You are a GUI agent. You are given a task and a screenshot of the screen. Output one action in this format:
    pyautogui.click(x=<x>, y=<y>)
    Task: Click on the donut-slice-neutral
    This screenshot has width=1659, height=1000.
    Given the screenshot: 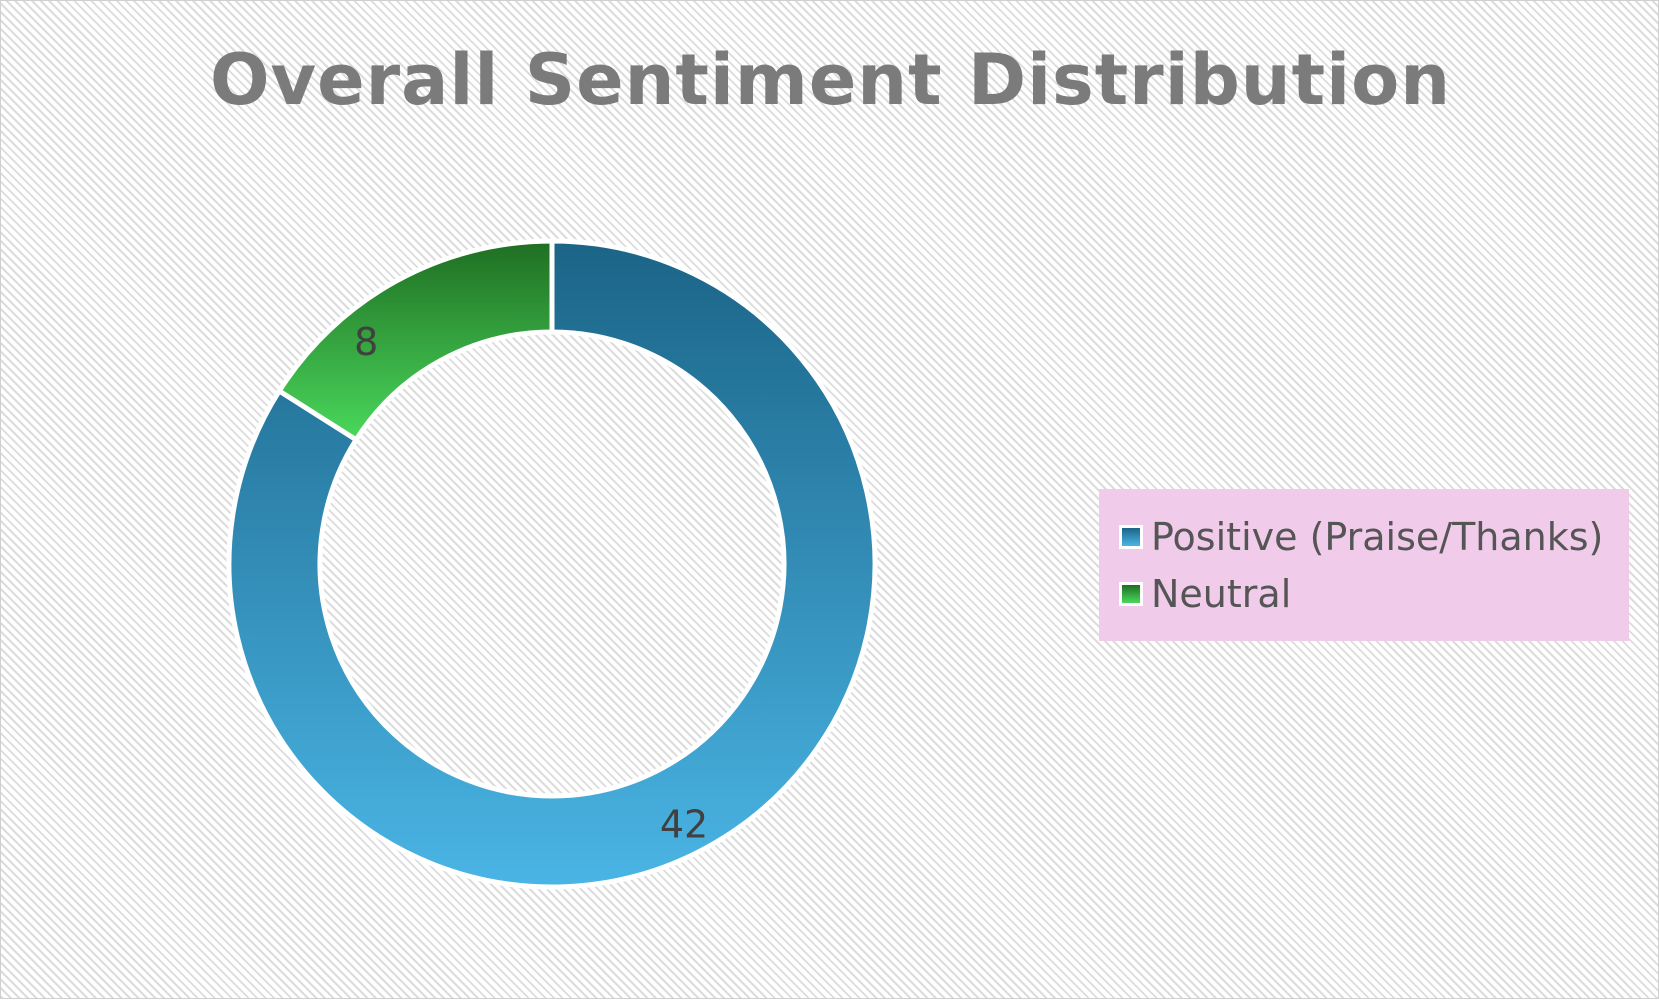 What is the action you would take?
    pyautogui.click(x=415, y=341)
    